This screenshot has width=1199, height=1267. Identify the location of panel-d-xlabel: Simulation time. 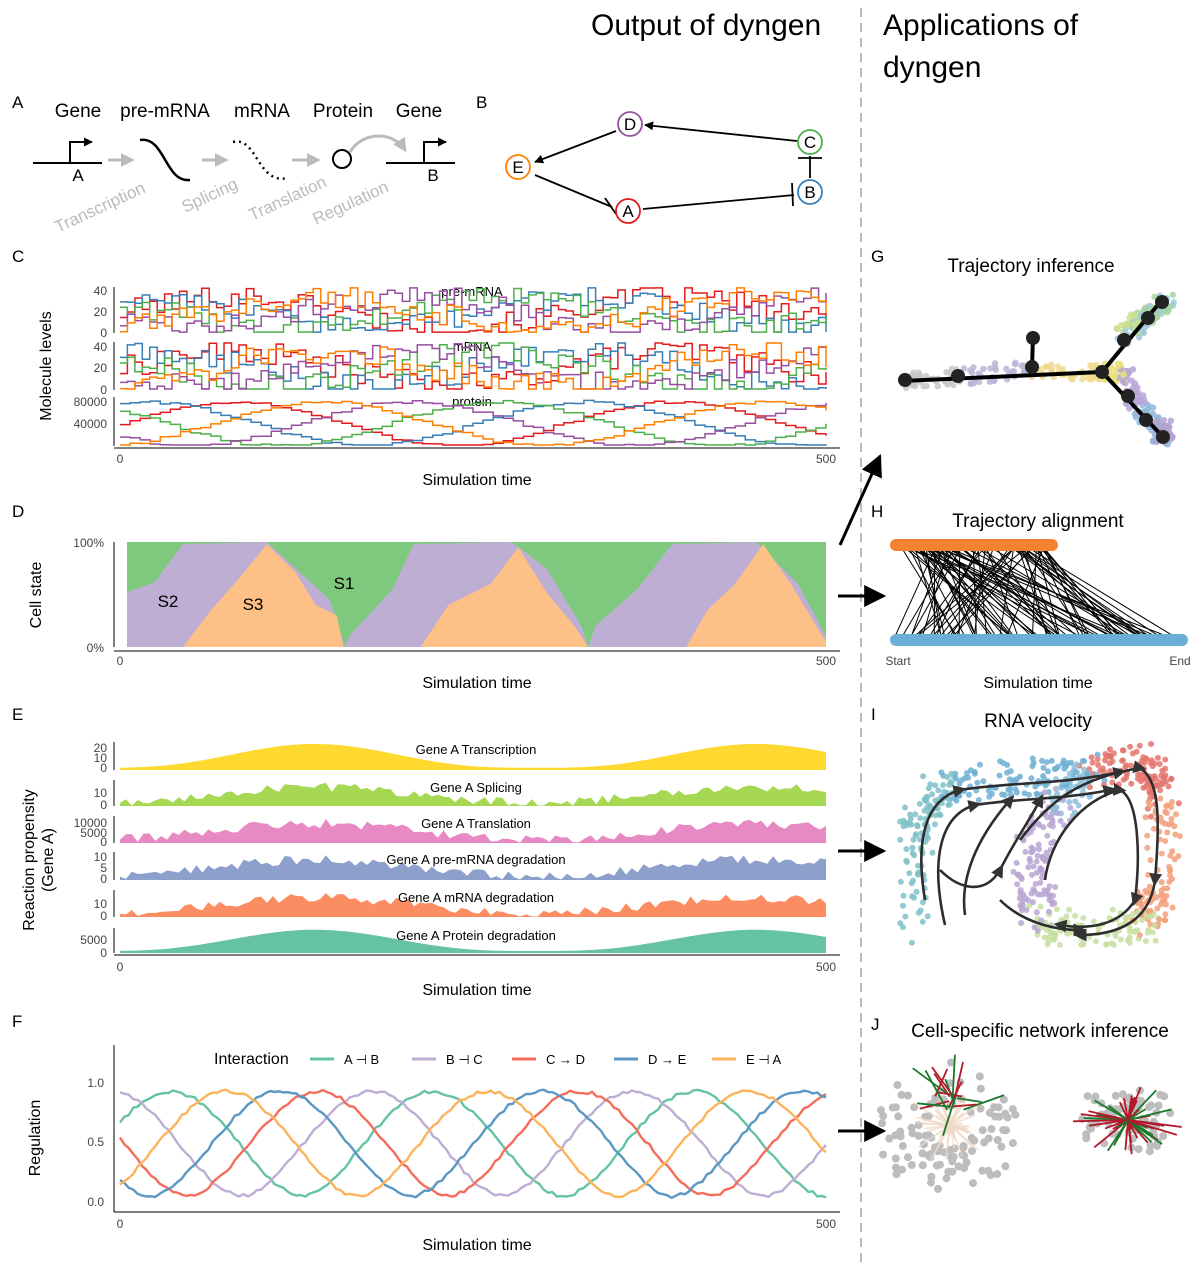
(476, 683).